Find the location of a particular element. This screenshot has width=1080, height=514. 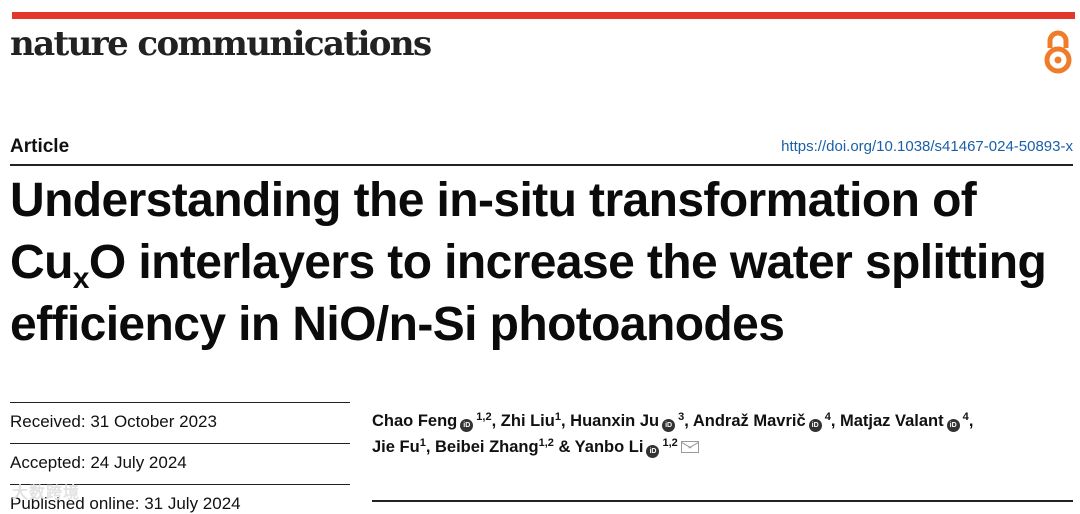

title-subscript: x is located at coordinates (81, 278).